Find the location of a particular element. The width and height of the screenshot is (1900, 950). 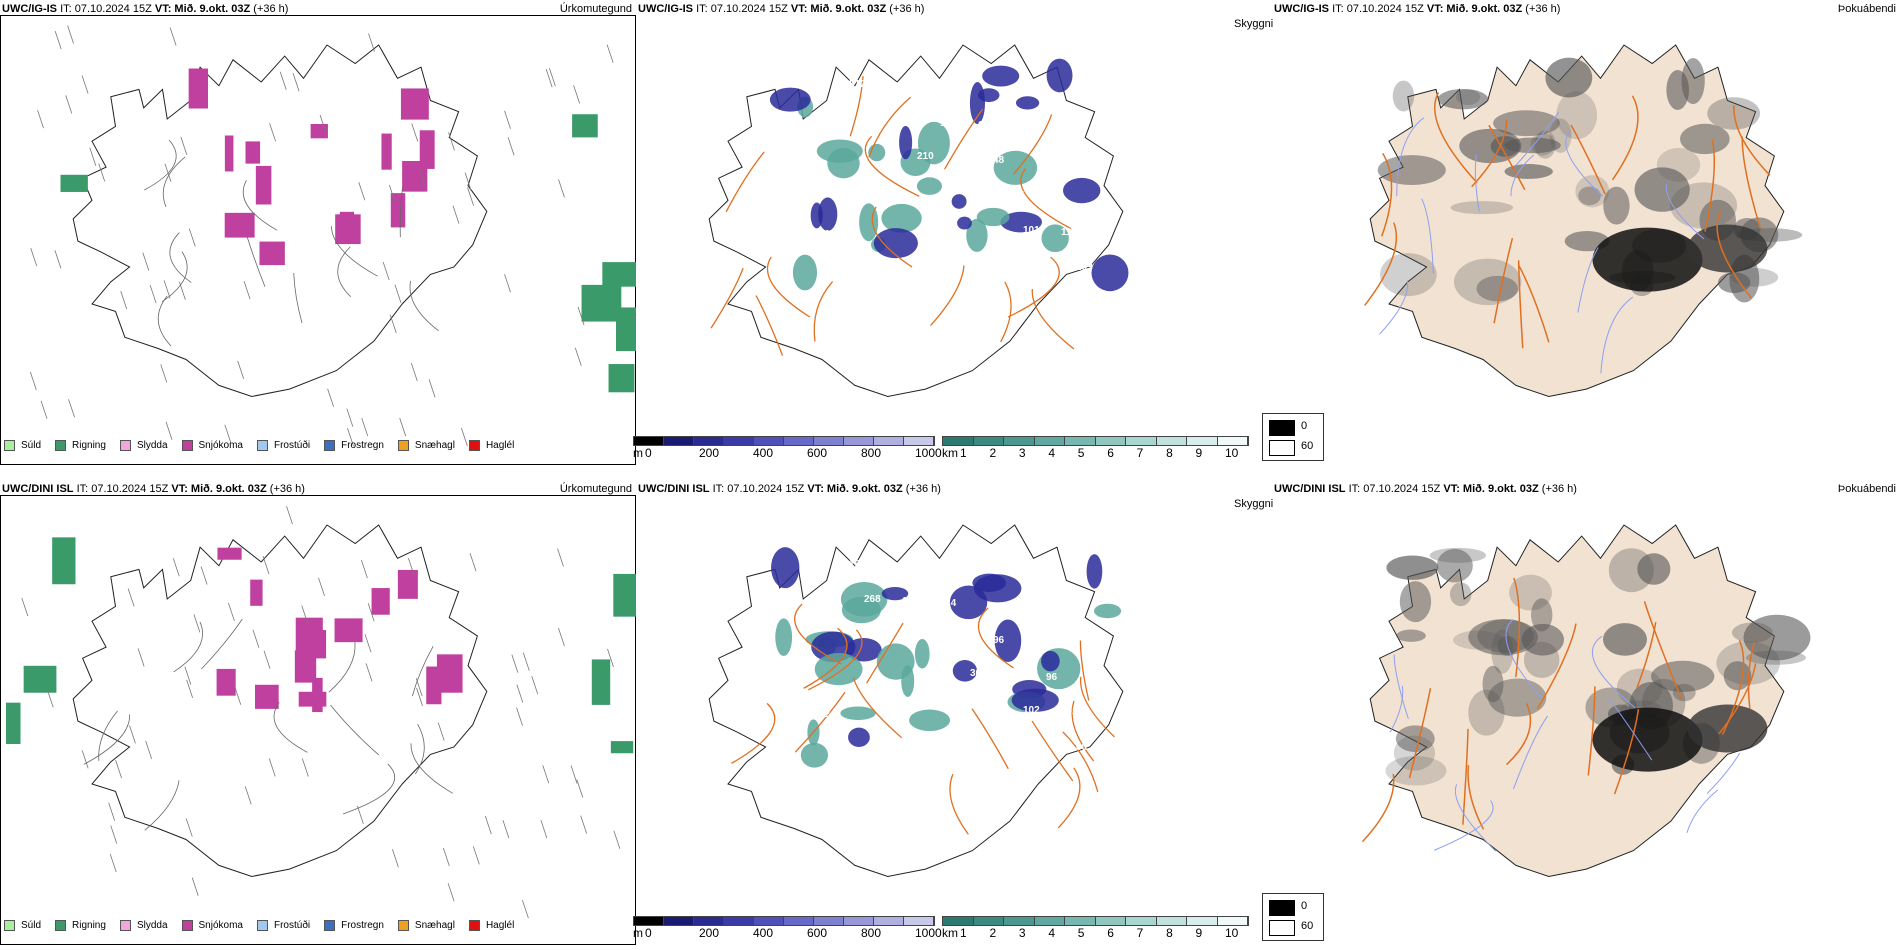

cloud-base-label: 24 is located at coordinates (1014, 675).